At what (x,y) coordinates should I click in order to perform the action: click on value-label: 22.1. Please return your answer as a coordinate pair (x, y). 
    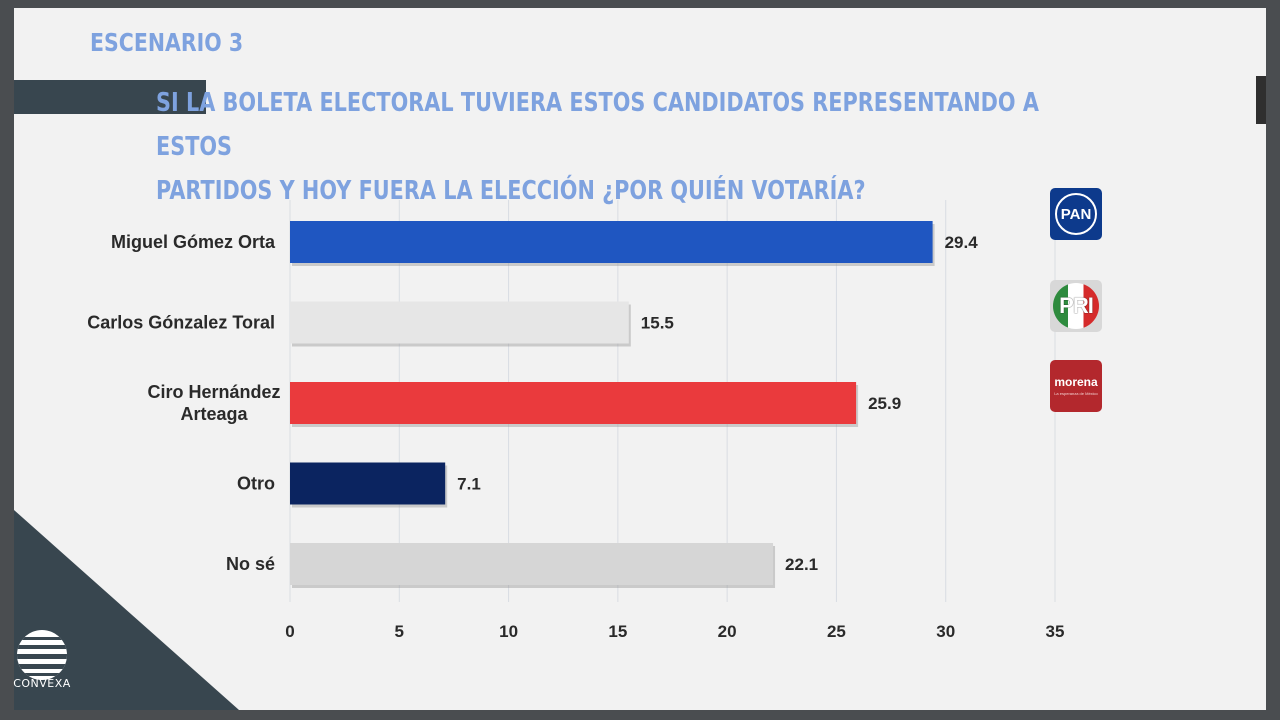
    Looking at the image, I should click on (801, 564).